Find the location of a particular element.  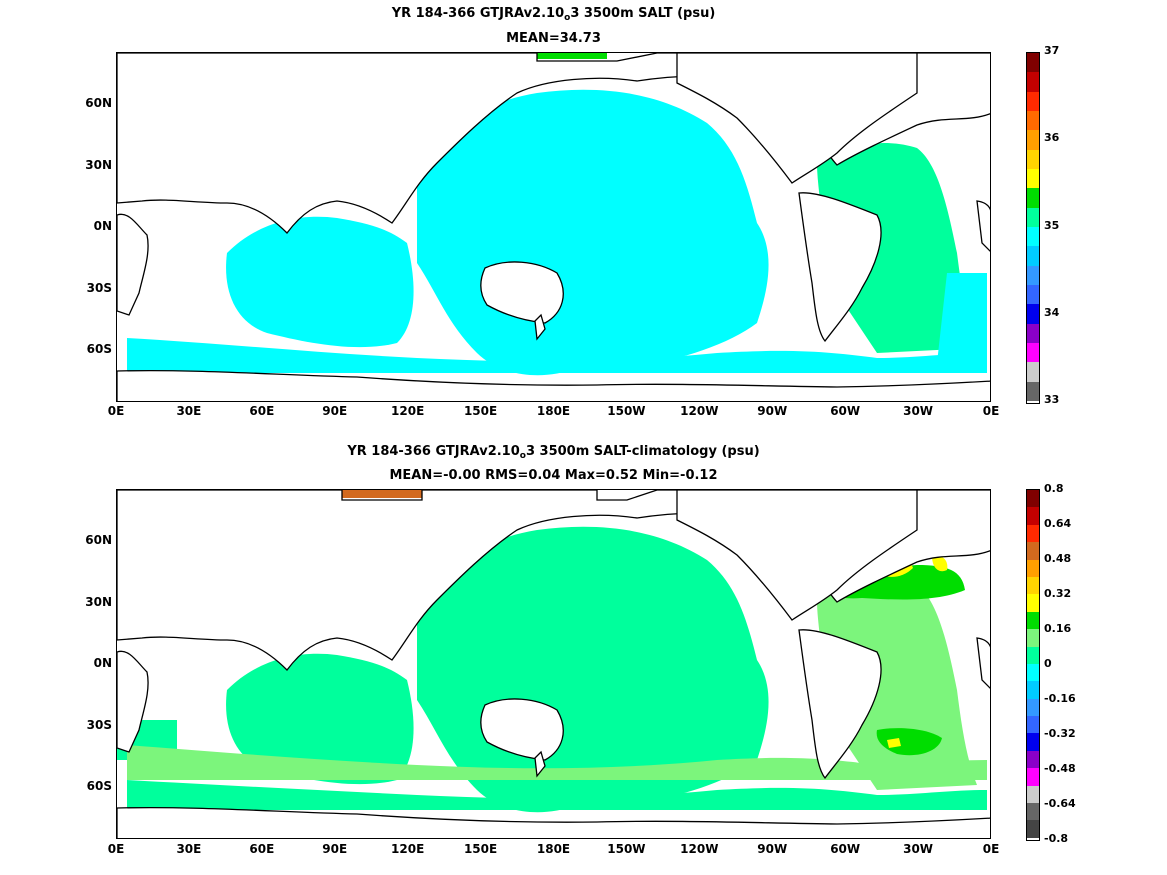

top-lat-label: 0N is located at coordinates (102, 226).